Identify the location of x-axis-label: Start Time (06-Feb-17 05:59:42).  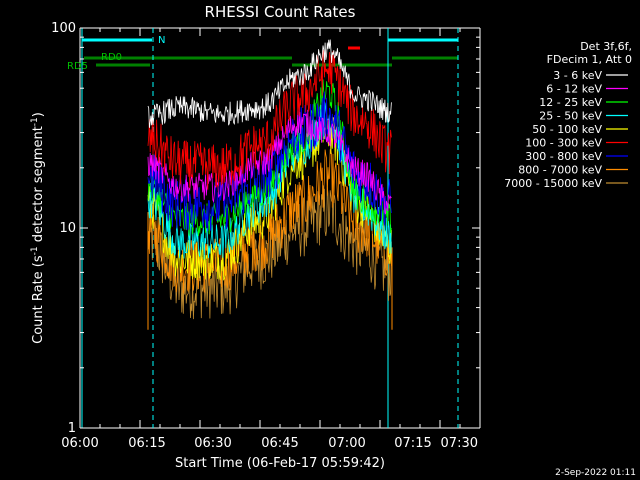
(280, 463).